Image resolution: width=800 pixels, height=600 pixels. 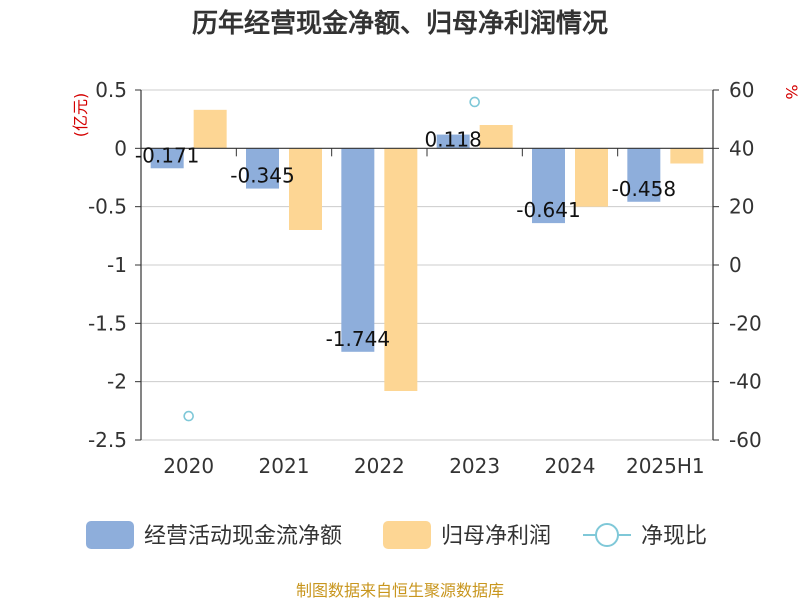 I want to click on cashflow-data-label: 0.118, so click(x=453, y=140).